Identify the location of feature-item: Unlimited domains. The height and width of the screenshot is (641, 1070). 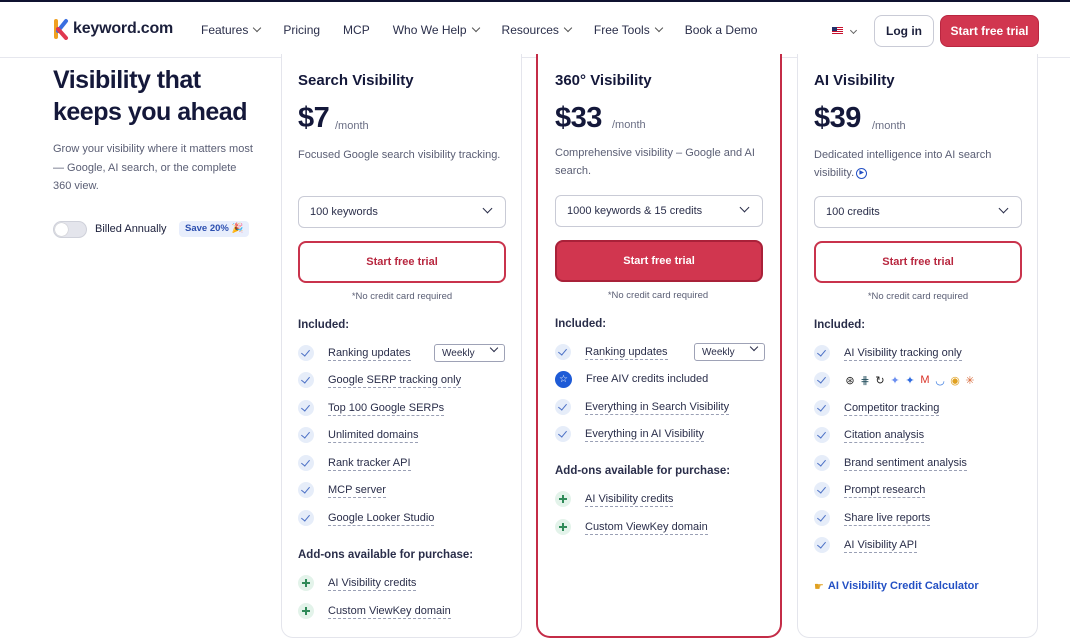
(358, 435).